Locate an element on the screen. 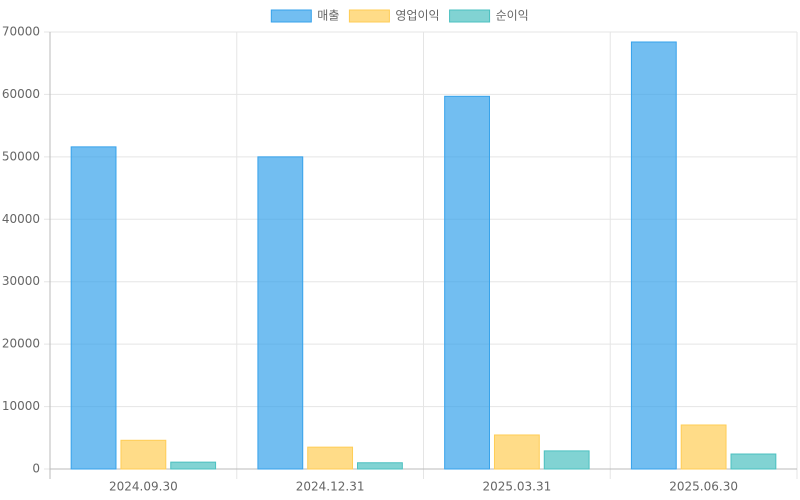  y-tick-label: 20000 is located at coordinates (21, 344).